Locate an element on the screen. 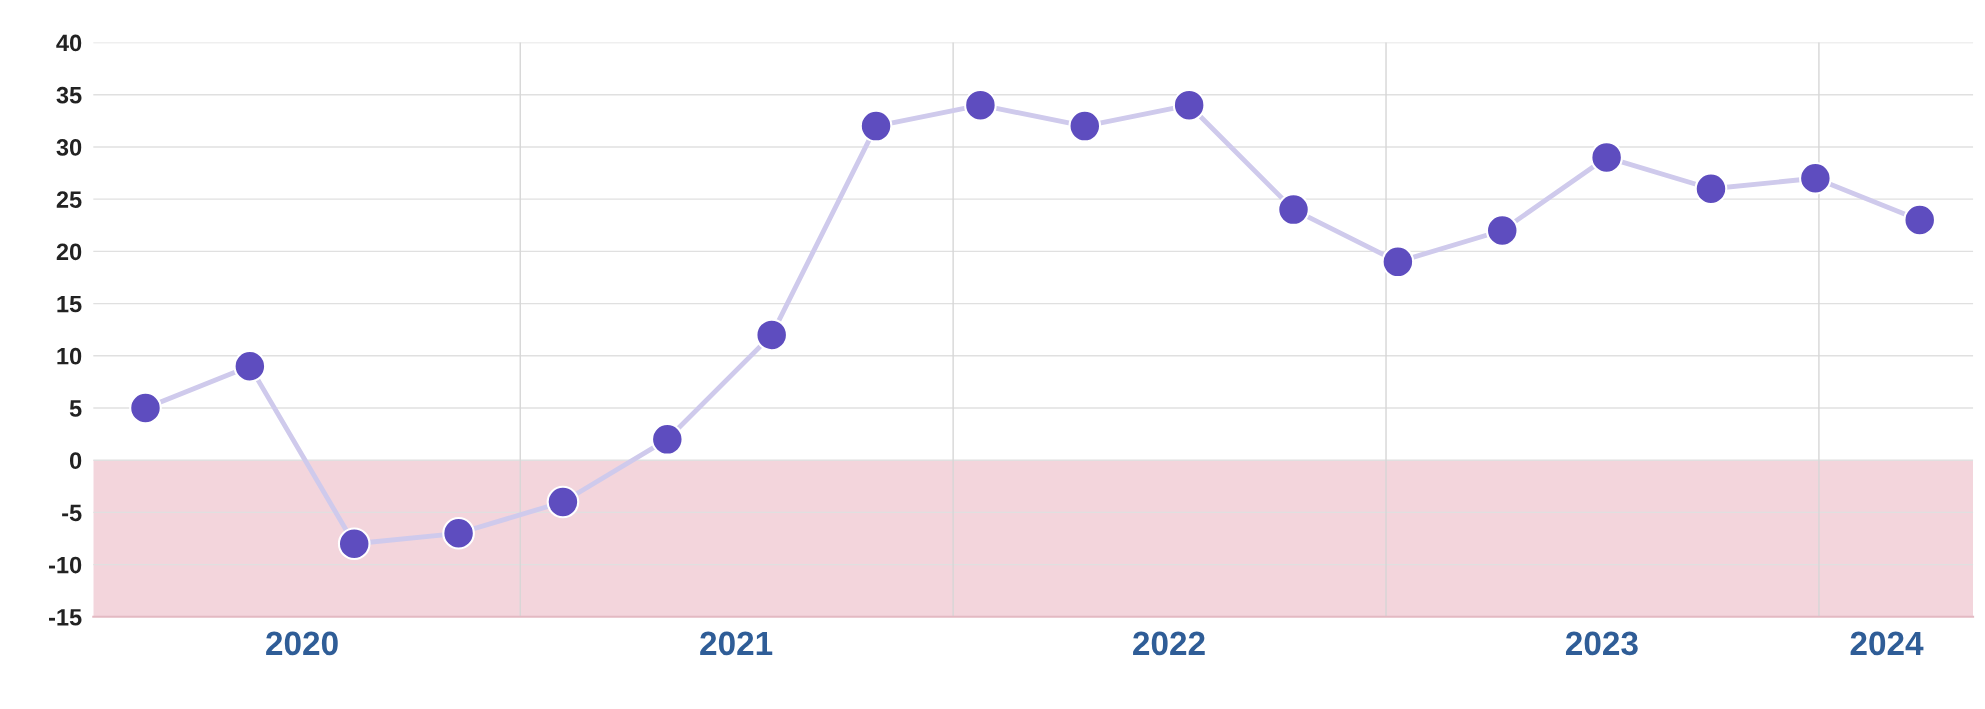 This screenshot has height=709, width=1985. y-tick-label: -15 is located at coordinates (65, 617).